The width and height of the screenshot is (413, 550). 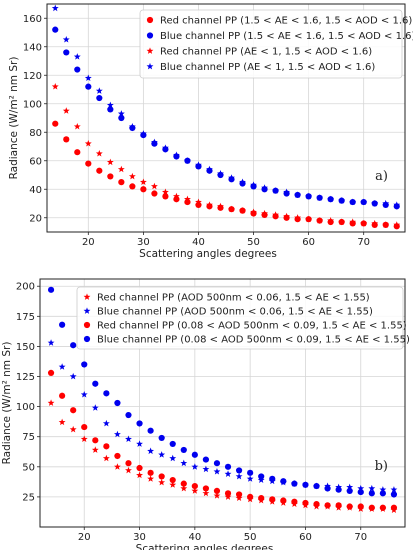 I want to click on legend-entry: Red channel PP (AE < 1, 1.5 < AOD < 1.6), so click(x=266, y=52).